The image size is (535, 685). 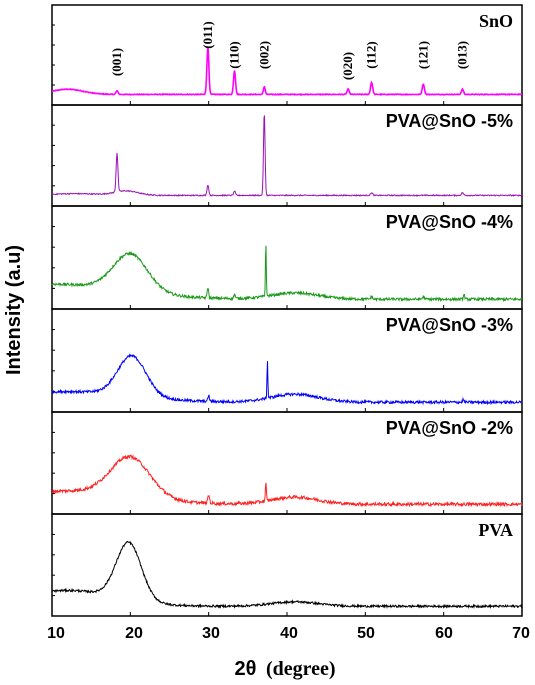 I want to click on peak-label-5: (112), so click(x=371, y=54).